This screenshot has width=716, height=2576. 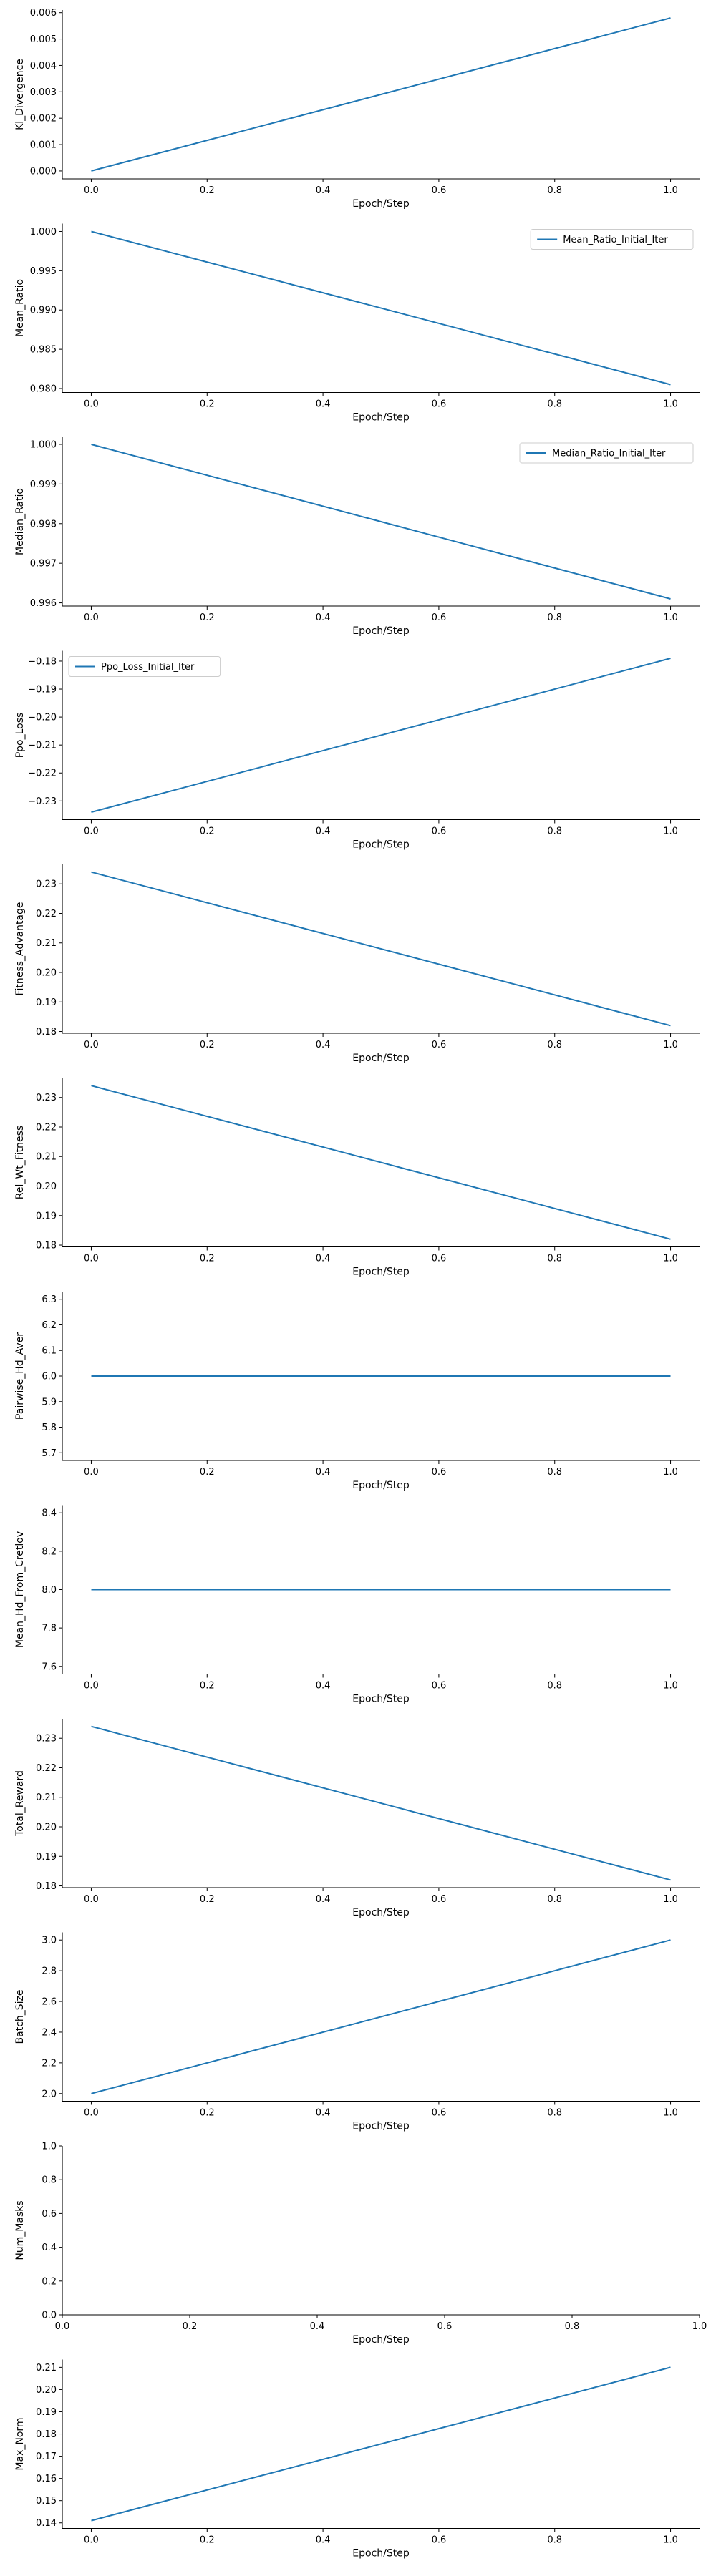 I want to click on y-tick-label: 2.4, so click(x=49, y=2032).